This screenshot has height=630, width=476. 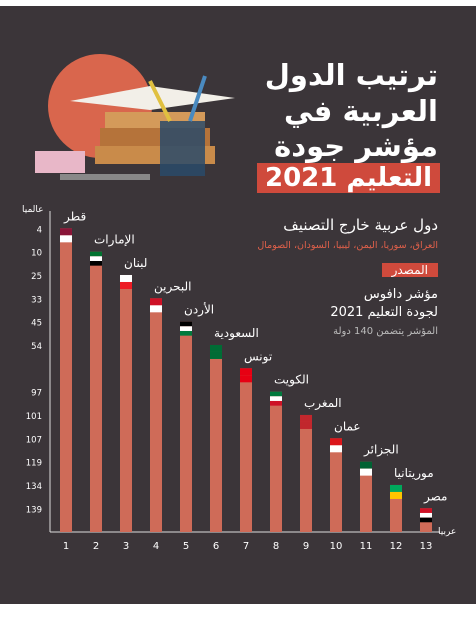 I want to click on country-label: الإمارات, so click(x=114, y=240).